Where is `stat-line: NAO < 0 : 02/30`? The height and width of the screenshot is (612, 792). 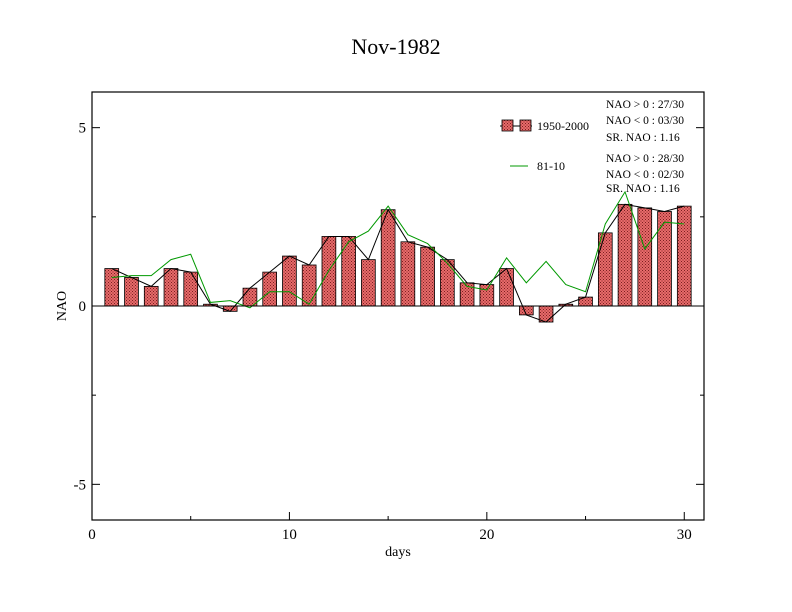
stat-line: NAO < 0 : 02/30 is located at coordinates (645, 175).